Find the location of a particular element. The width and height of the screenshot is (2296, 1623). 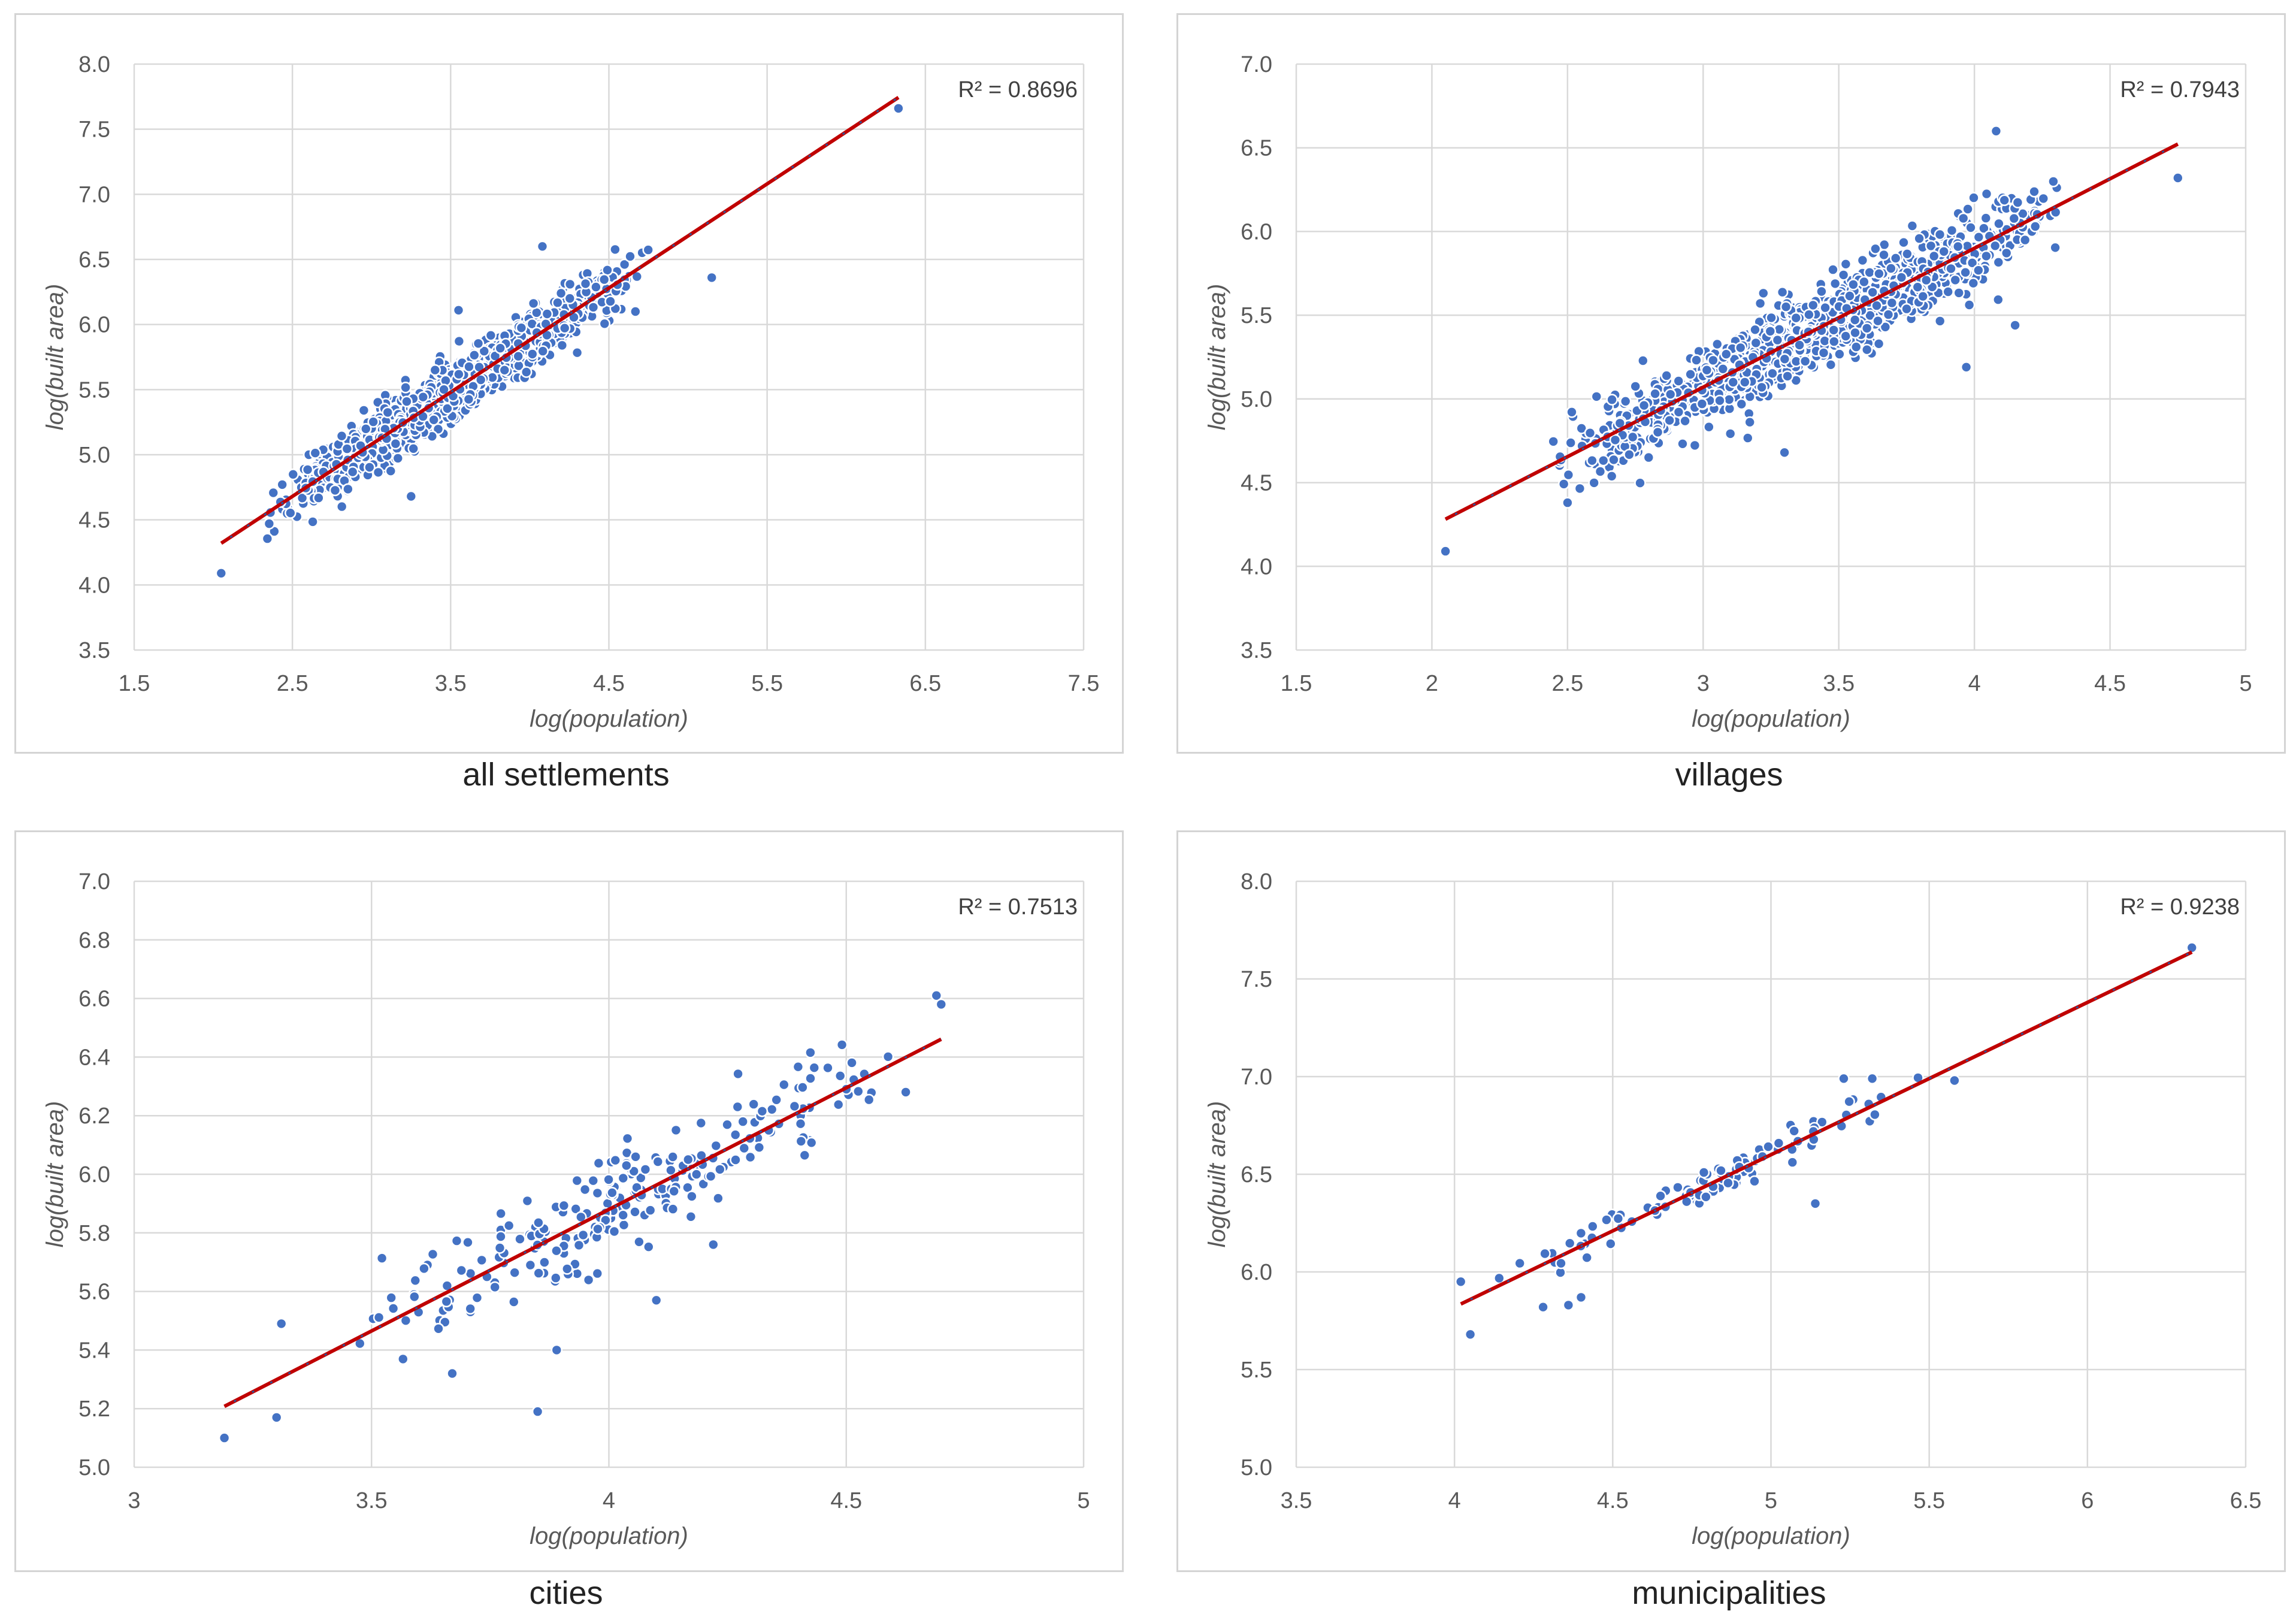

y-tick-label: 8.0 is located at coordinates (94, 64).